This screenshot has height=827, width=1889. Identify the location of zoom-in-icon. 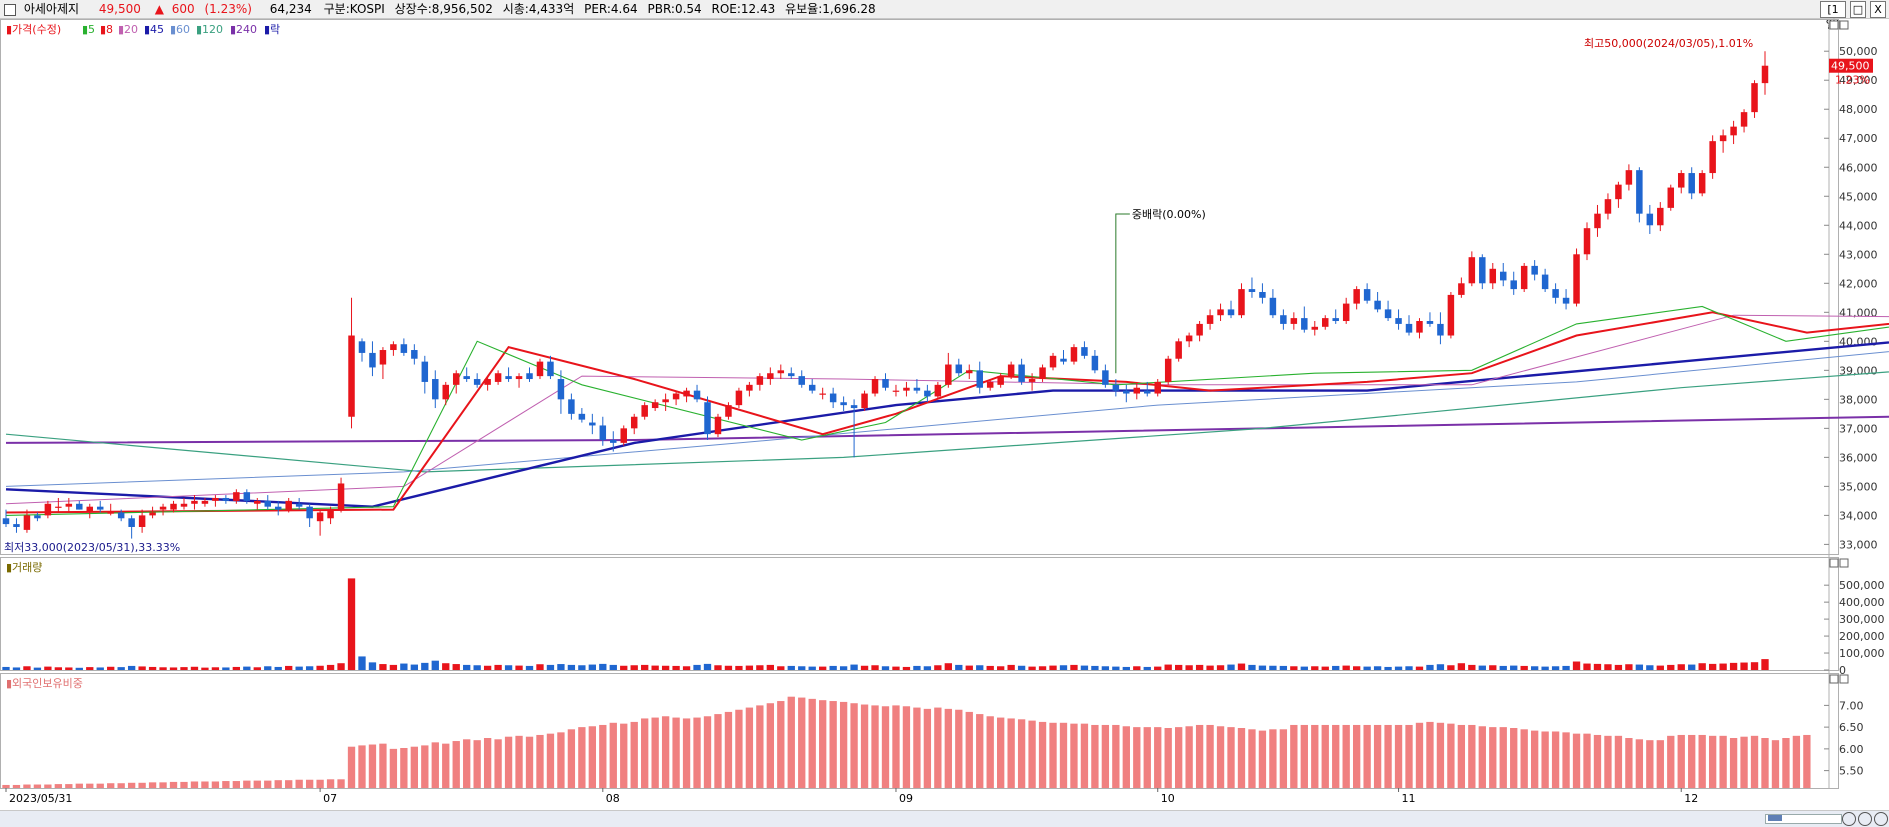
(1865, 819).